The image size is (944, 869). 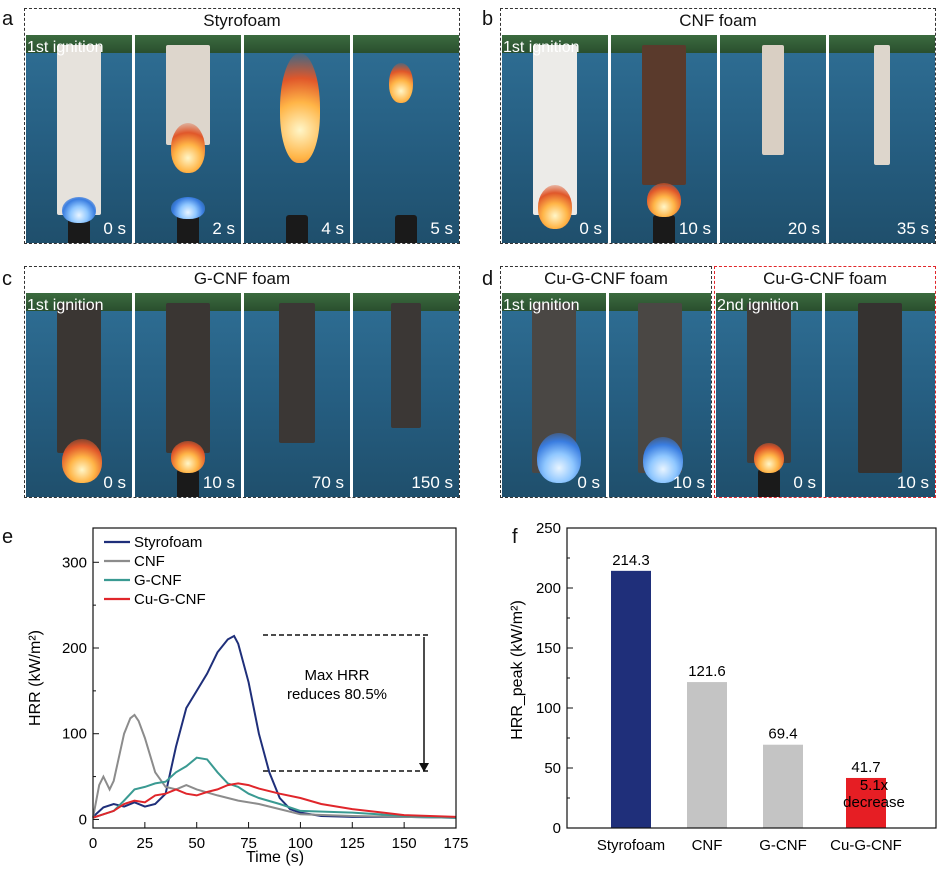 I want to click on bar-cu-g-cnf, so click(x=866, y=802).